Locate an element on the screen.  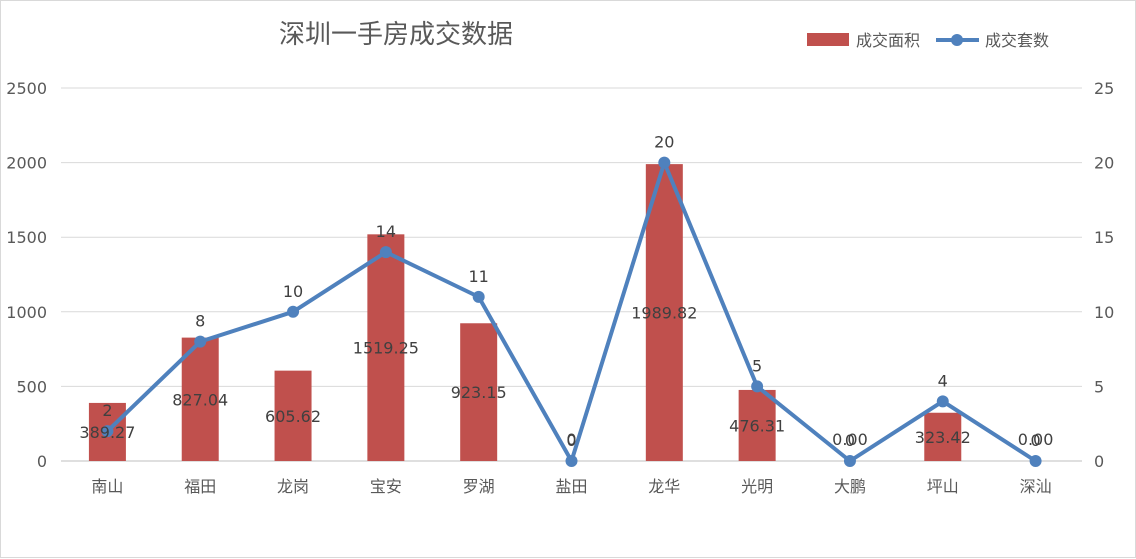
bar-data-label: 1519.25 is located at coordinates (386, 348).